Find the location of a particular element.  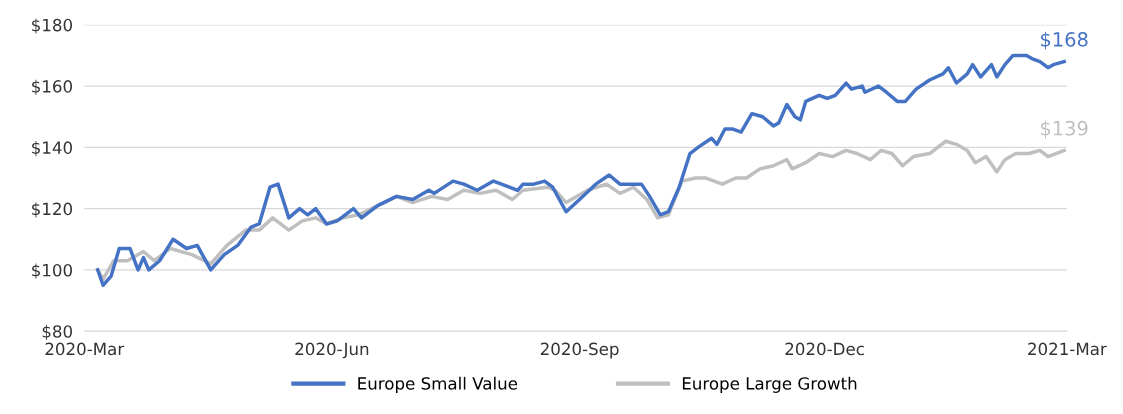

annotation: $139 is located at coordinates (1064, 129).